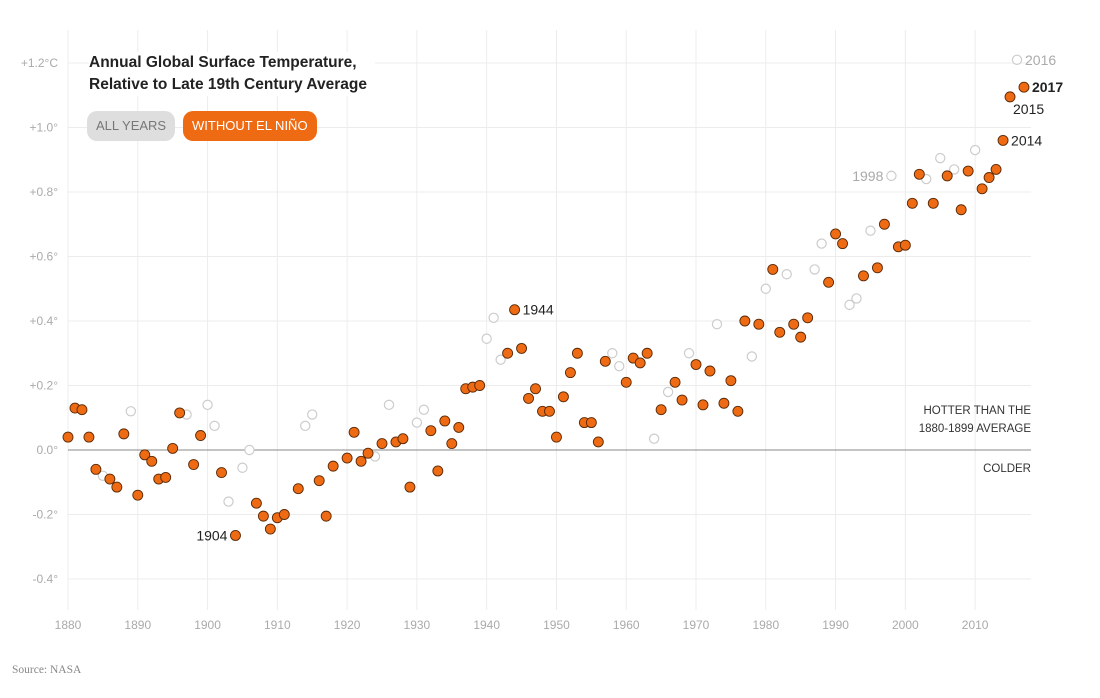 The height and width of the screenshot is (698, 1100). What do you see at coordinates (975, 429) in the screenshot?
I see `hotter-annotation-line2: 1880-1899 AVERAGE` at bounding box center [975, 429].